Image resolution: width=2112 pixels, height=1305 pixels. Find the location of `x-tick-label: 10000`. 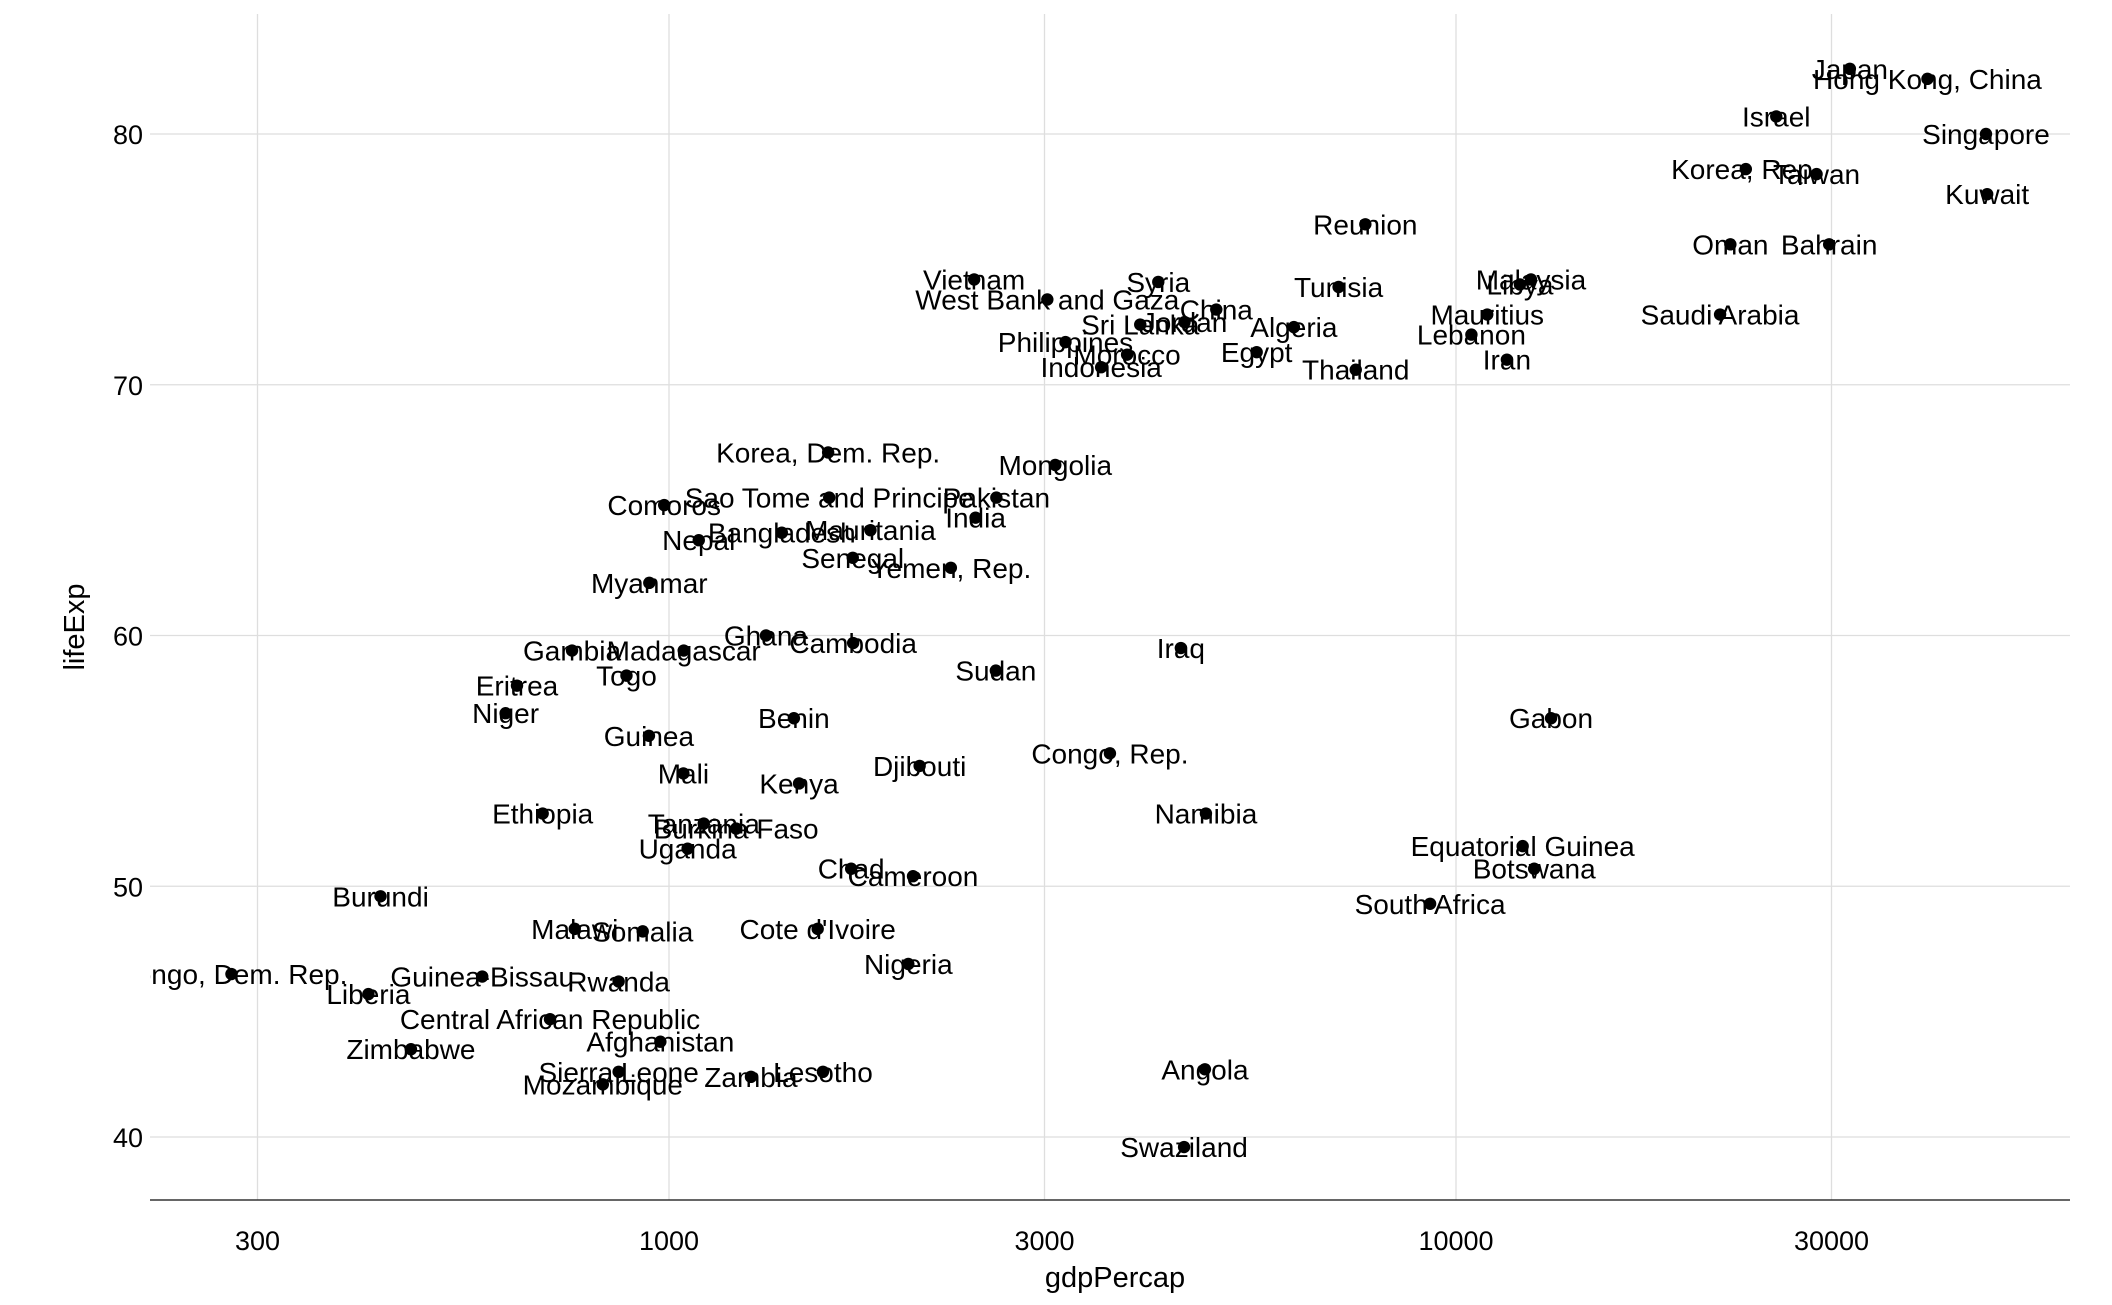

x-tick-label: 10000 is located at coordinates (1455, 1241).